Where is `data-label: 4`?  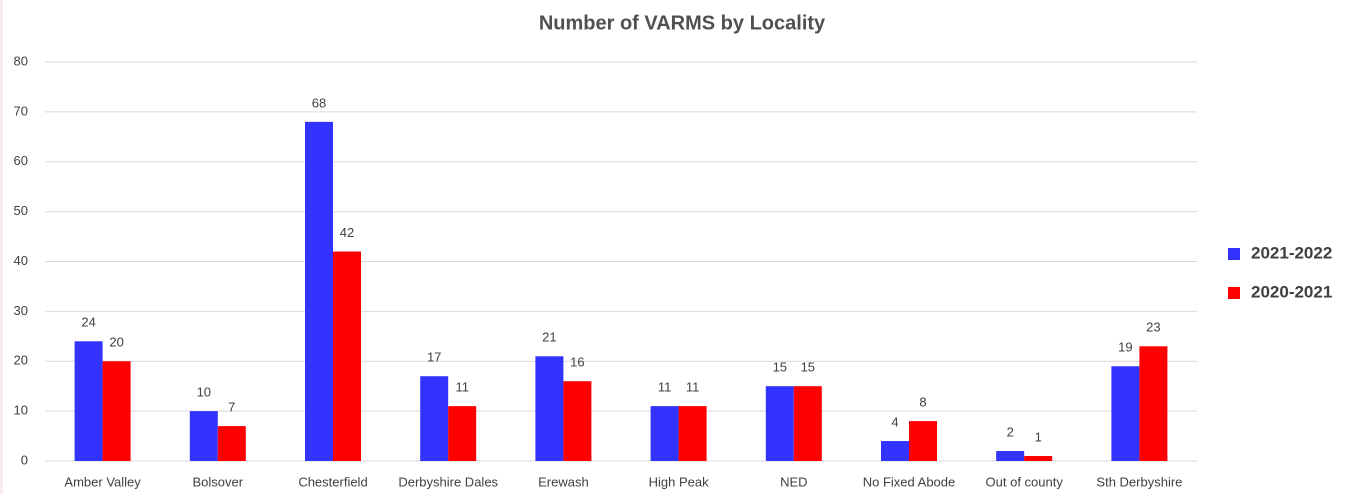
data-label: 4 is located at coordinates (894, 421).